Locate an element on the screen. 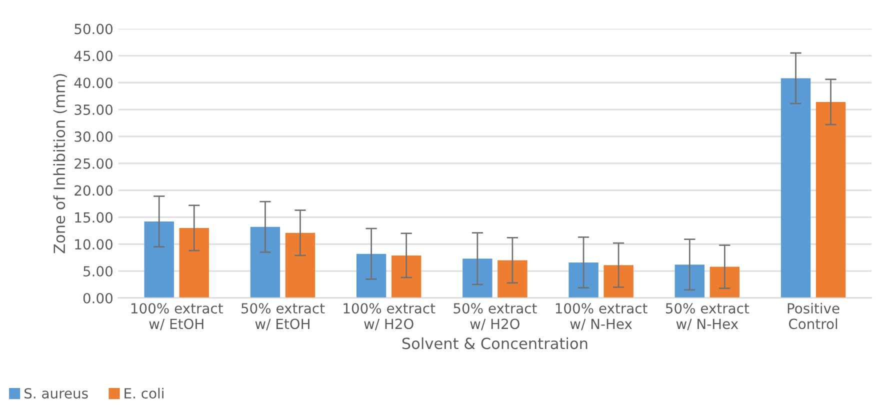 The image size is (876, 411). y-axis-title: Zone of Inhibition (mm) is located at coordinates (60, 164).